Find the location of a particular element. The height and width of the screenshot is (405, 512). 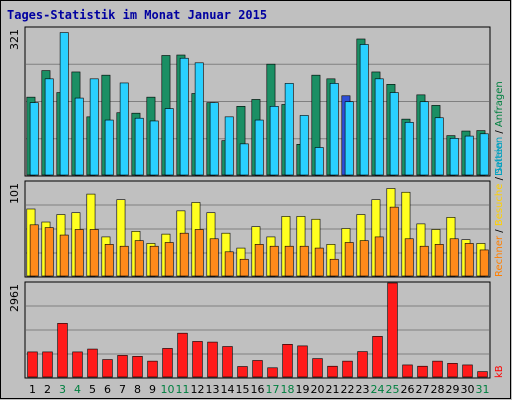

x-tick-label-23: 23 is located at coordinates (363, 389).